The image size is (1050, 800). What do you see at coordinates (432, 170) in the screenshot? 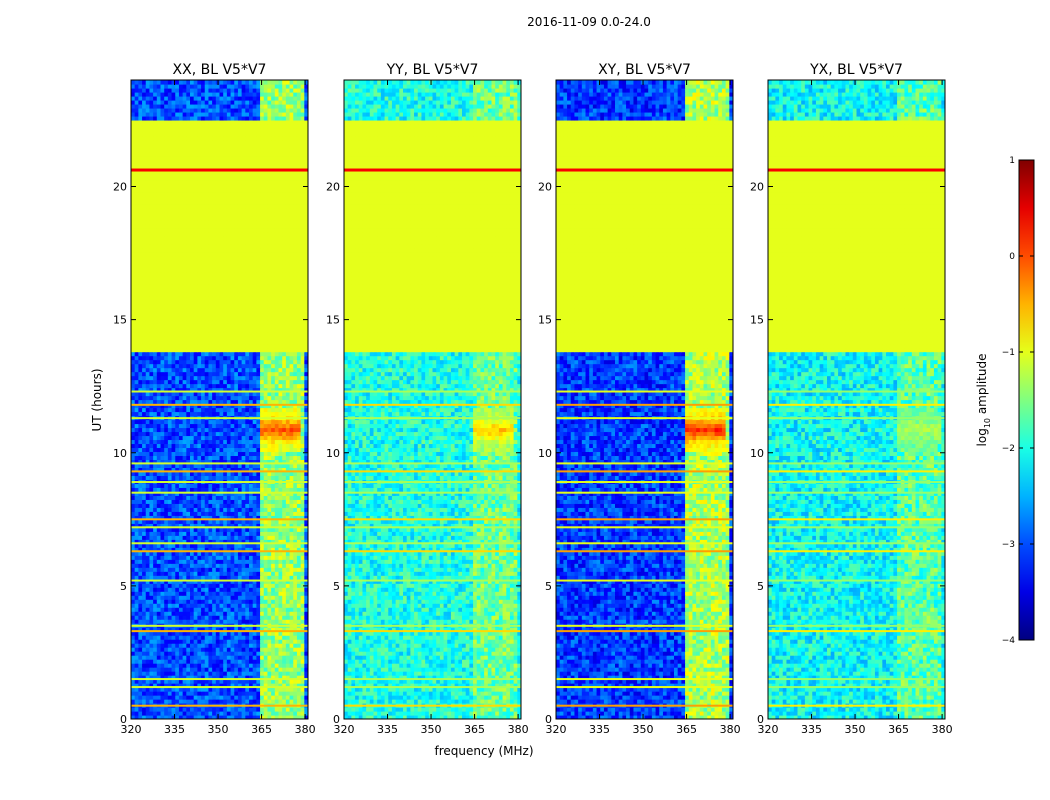
I see `gap-bright-row` at bounding box center [432, 170].